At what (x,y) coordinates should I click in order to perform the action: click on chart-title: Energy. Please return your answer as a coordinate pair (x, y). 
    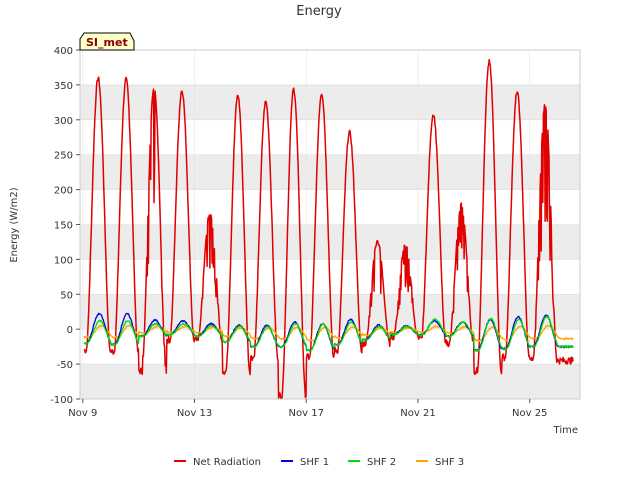
    Looking at the image, I should click on (319, 11).